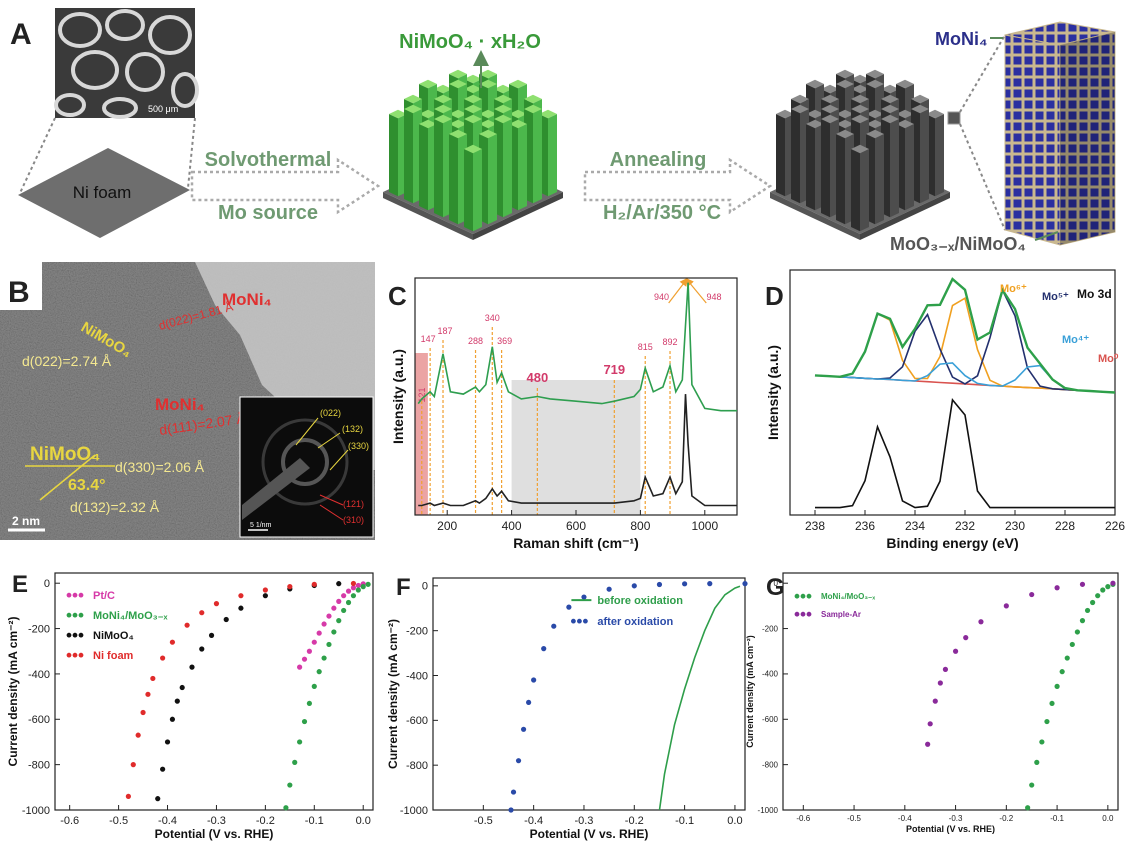  What do you see at coordinates (268, 160) in the screenshot?
I see `step-label: Solvothermal` at bounding box center [268, 160].